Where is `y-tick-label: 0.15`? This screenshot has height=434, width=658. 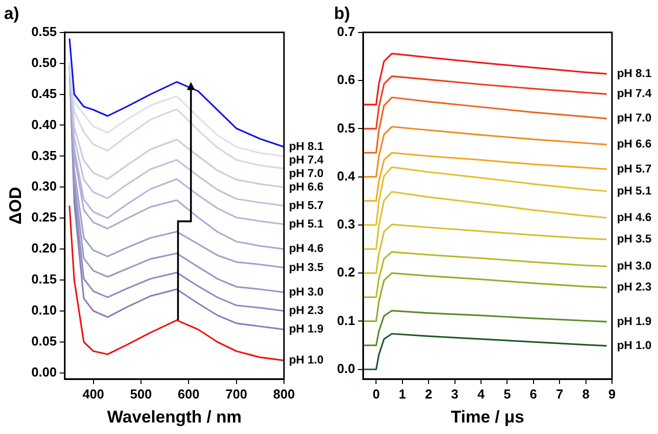 y-tick-label: 0.15 is located at coordinates (44, 279).